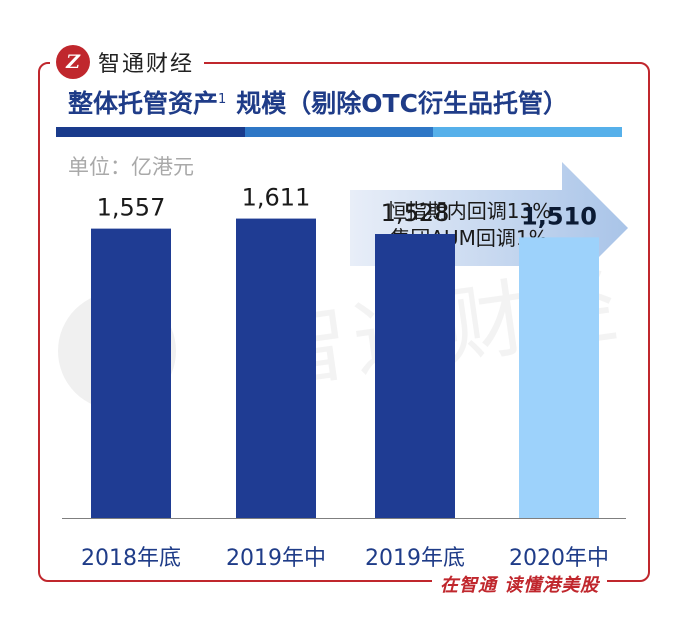 This screenshot has width=689, height=641. What do you see at coordinates (276, 198) in the screenshot?
I see `bar-value-label: 1,611` at bounding box center [276, 198].